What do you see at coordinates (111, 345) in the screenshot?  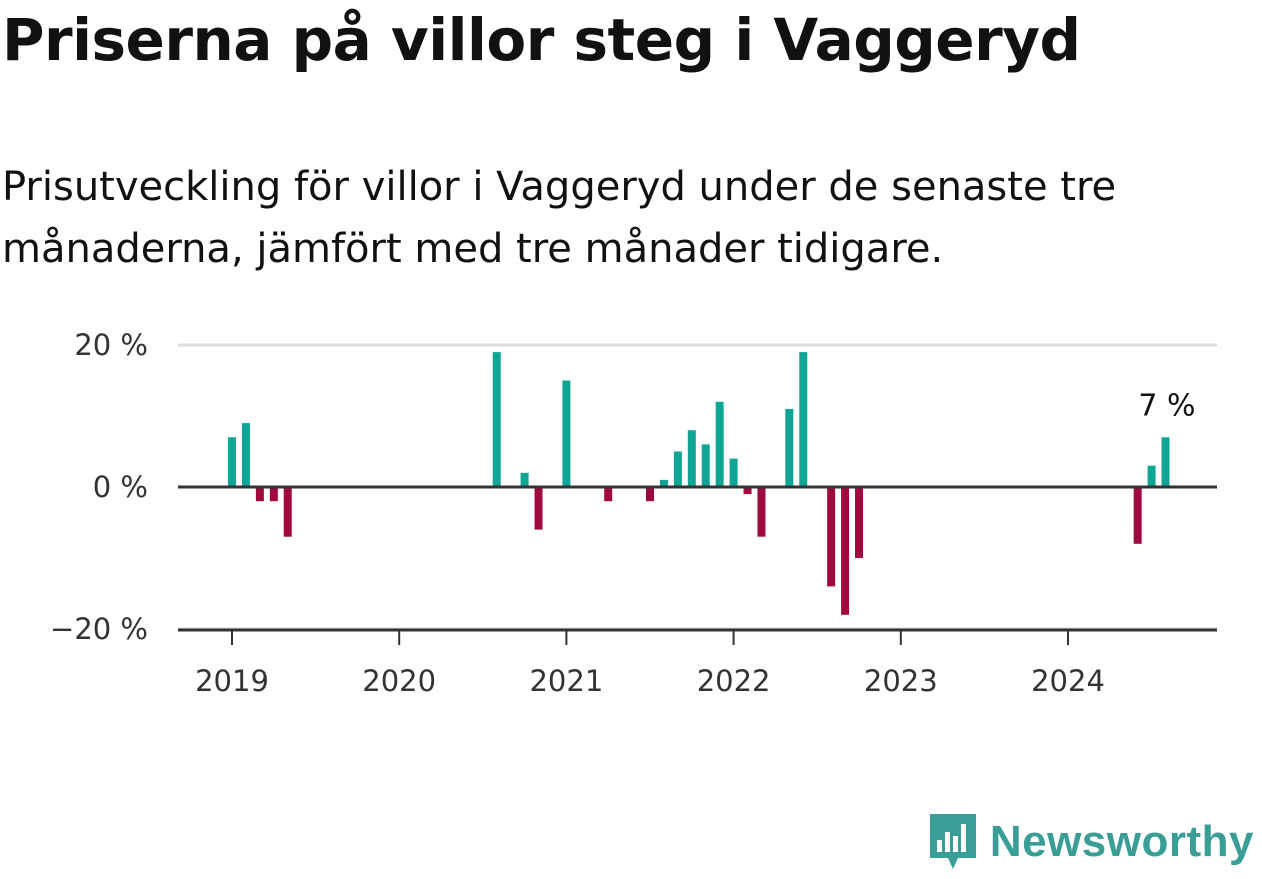 I see `y-tick-label: 20 %` at bounding box center [111, 345].